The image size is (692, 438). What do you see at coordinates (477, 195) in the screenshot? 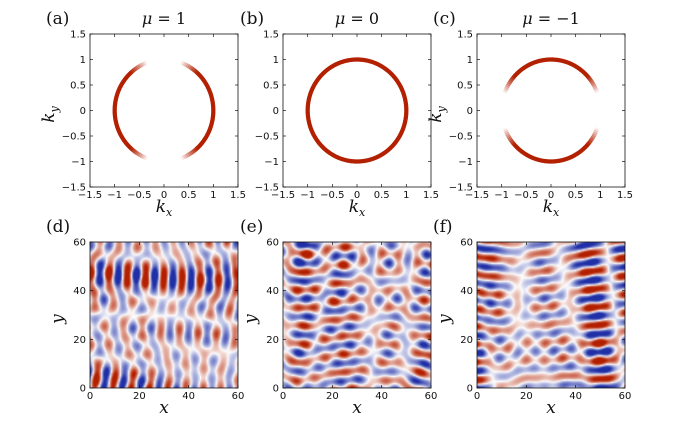
I see `x-tick-label: −1.5` at bounding box center [477, 195].